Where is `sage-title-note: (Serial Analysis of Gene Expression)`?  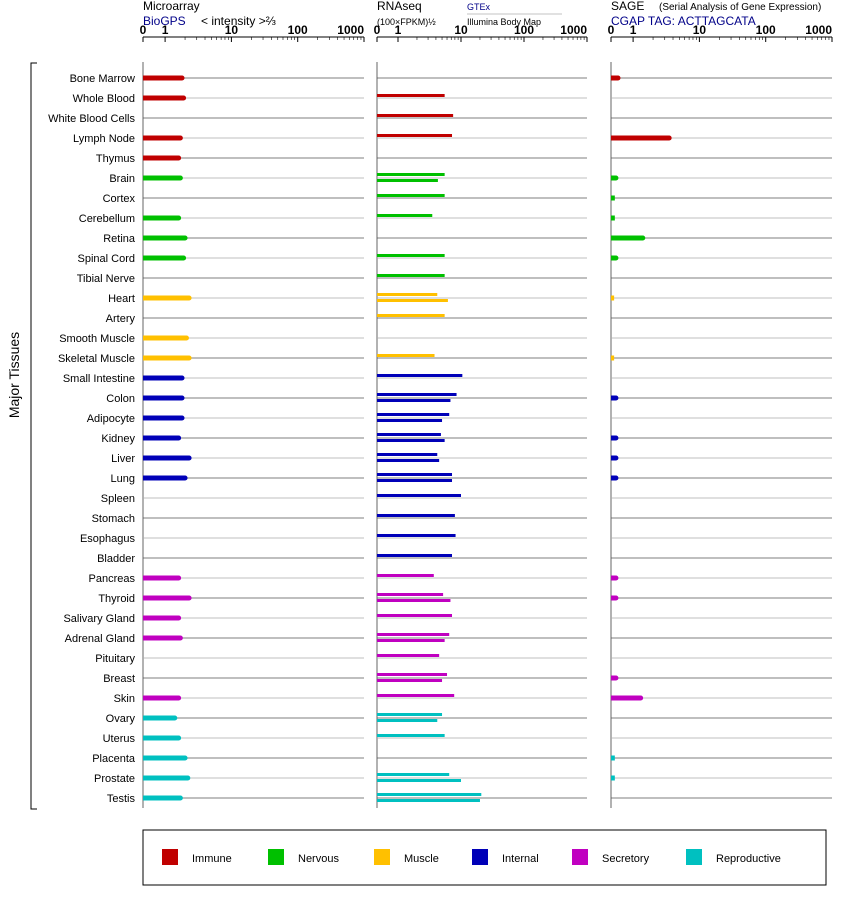
sage-title-note: (Serial Analysis of Gene Expression) is located at coordinates (740, 7).